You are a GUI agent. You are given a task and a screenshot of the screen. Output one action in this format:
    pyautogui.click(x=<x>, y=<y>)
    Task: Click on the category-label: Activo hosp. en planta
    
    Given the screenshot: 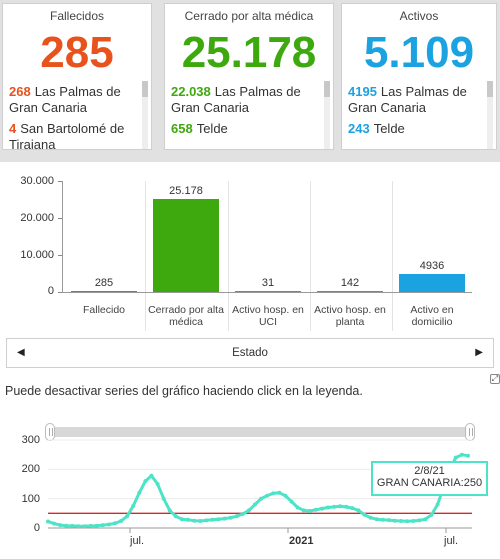 What is the action you would take?
    pyautogui.click(x=350, y=316)
    